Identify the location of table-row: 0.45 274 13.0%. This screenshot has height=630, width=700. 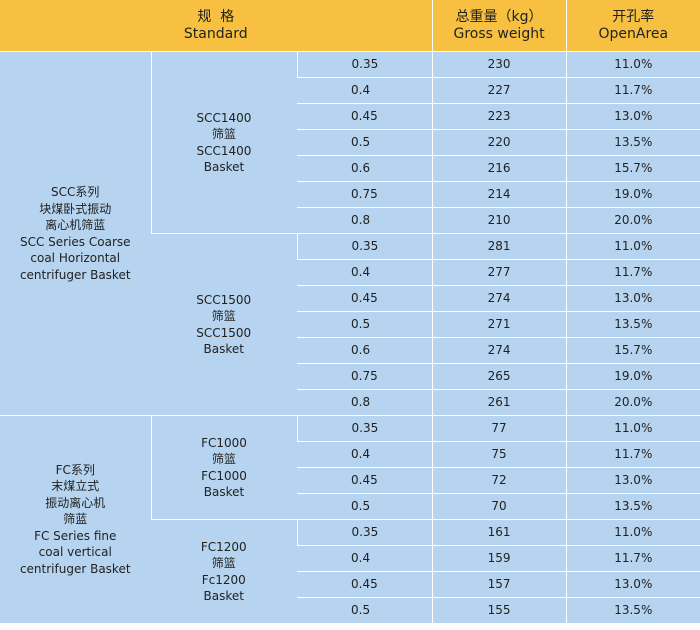
(350, 298).